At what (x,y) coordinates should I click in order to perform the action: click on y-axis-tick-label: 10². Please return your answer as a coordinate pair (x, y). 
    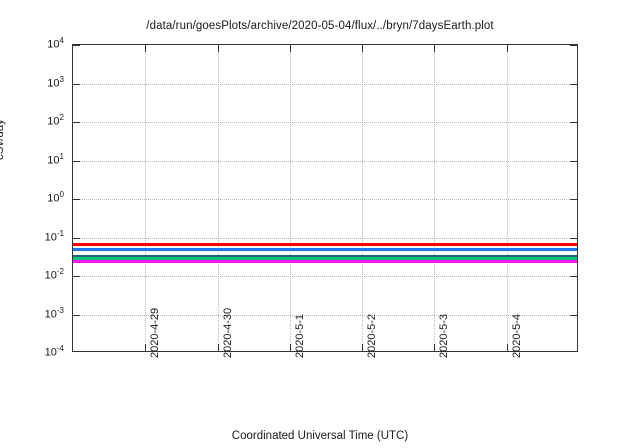
    Looking at the image, I should click on (55, 120).